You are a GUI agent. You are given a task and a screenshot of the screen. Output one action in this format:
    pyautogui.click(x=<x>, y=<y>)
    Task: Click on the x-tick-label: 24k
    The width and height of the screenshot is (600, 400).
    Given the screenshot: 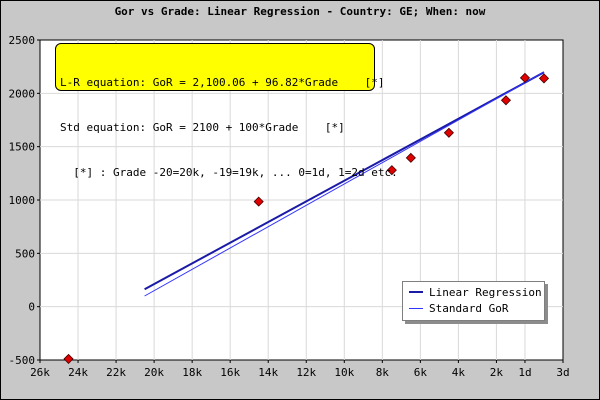 What is the action you would take?
    pyautogui.click(x=78, y=372)
    